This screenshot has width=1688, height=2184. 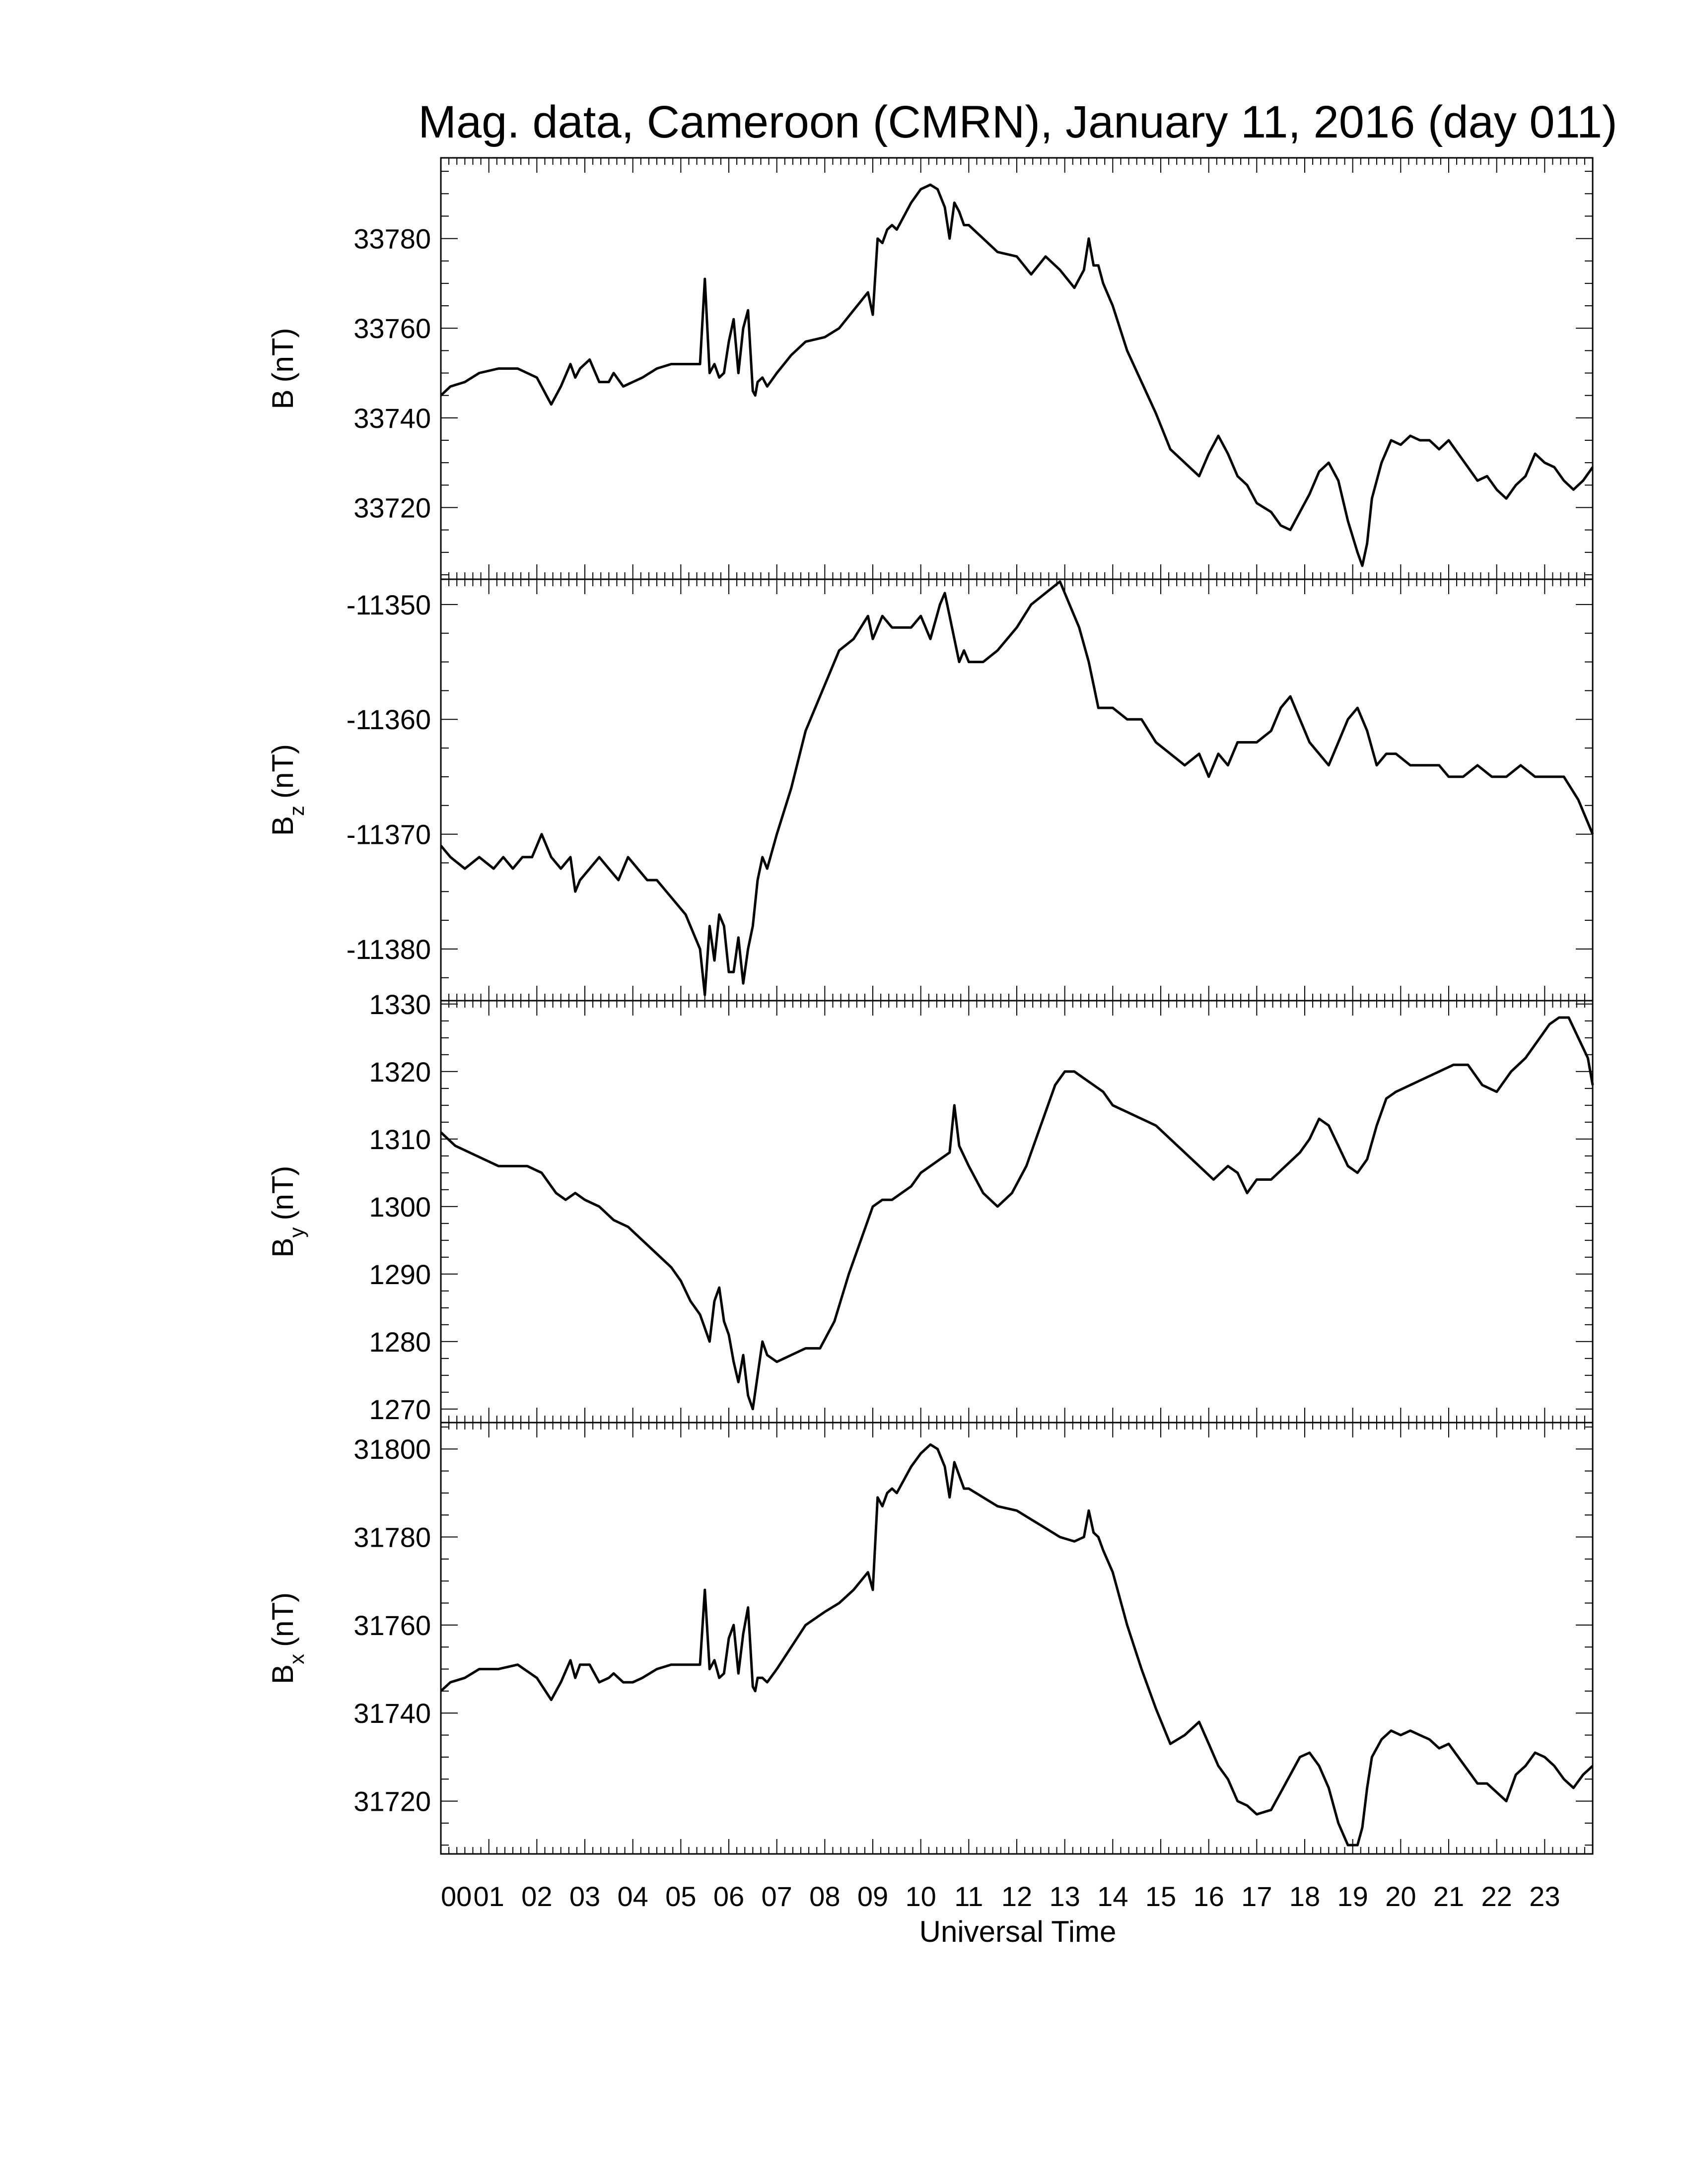 What do you see at coordinates (392, 418) in the screenshot?
I see `y-tick-label: 33740` at bounding box center [392, 418].